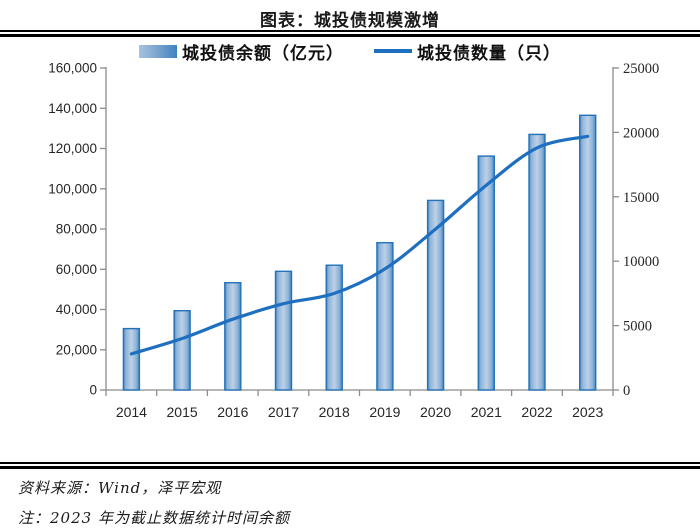 The image size is (700, 531). Describe the element at coordinates (76, 349) in the screenshot. I see `left-axis-tick-label: 20,000` at that location.